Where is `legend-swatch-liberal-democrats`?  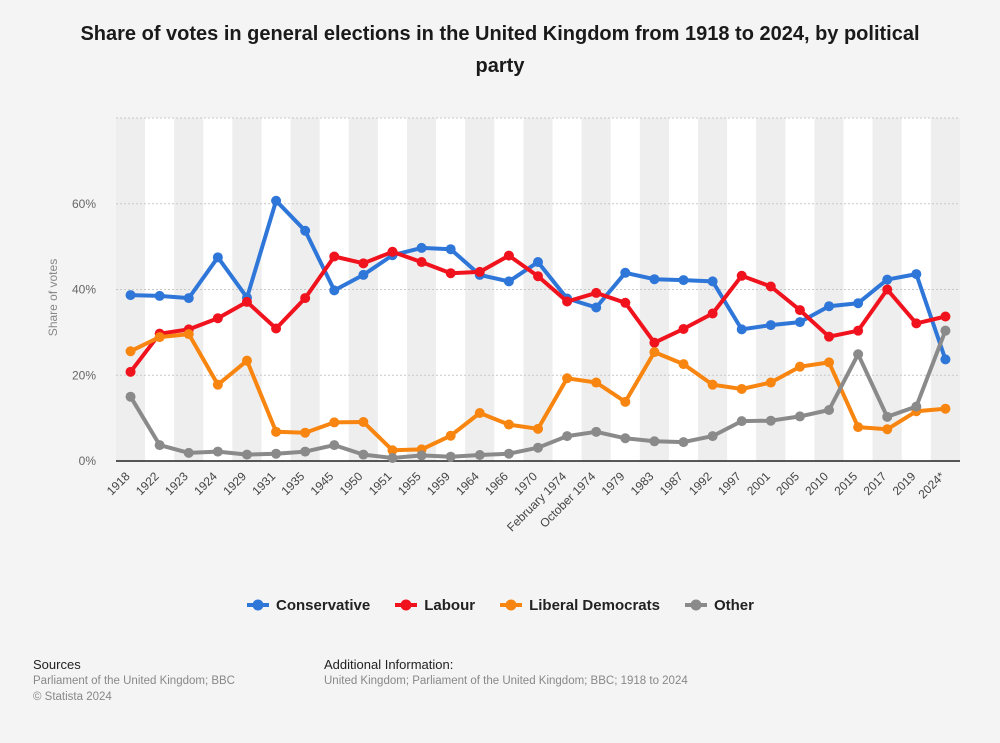
legend-swatch-liberal-democrats is located at coordinates (511, 605).